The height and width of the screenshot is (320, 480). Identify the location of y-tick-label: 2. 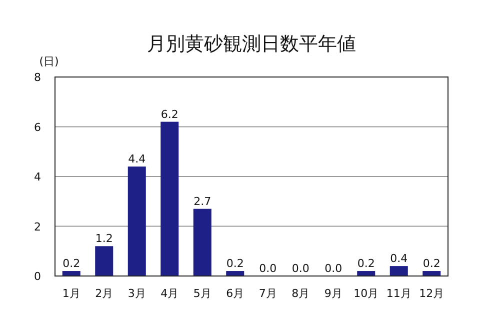
(37, 227).